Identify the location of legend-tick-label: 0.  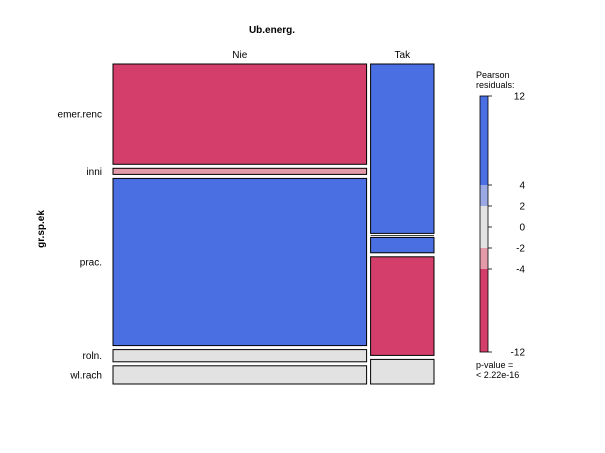
(522, 228).